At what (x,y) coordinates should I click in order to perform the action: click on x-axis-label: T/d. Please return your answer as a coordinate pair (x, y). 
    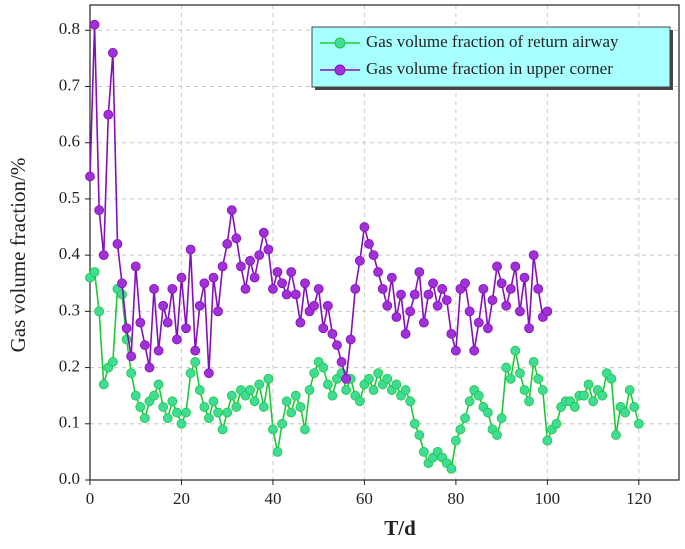
    Looking at the image, I should click on (400, 528).